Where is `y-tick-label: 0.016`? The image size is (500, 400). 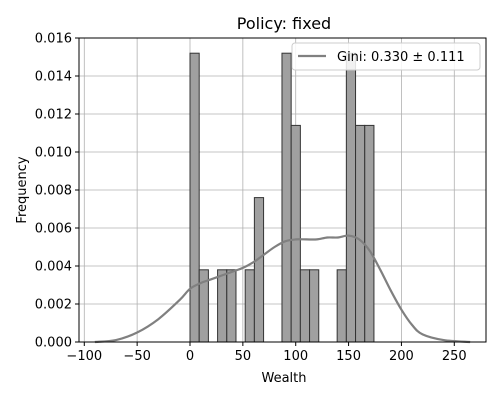
y-tick-label: 0.016 is located at coordinates (53, 39).